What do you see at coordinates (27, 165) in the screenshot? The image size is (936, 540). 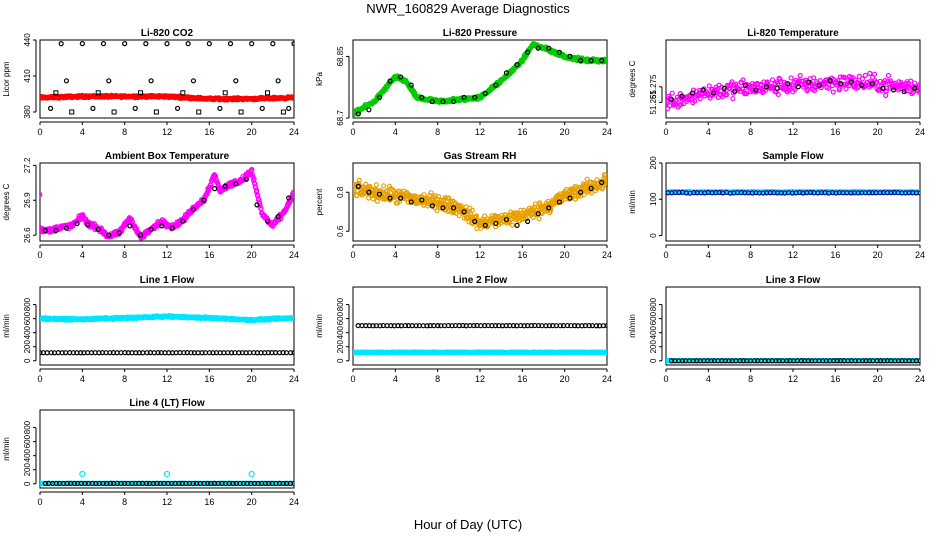 I see `y-tick-label: 27.2` at bounding box center [27, 165].